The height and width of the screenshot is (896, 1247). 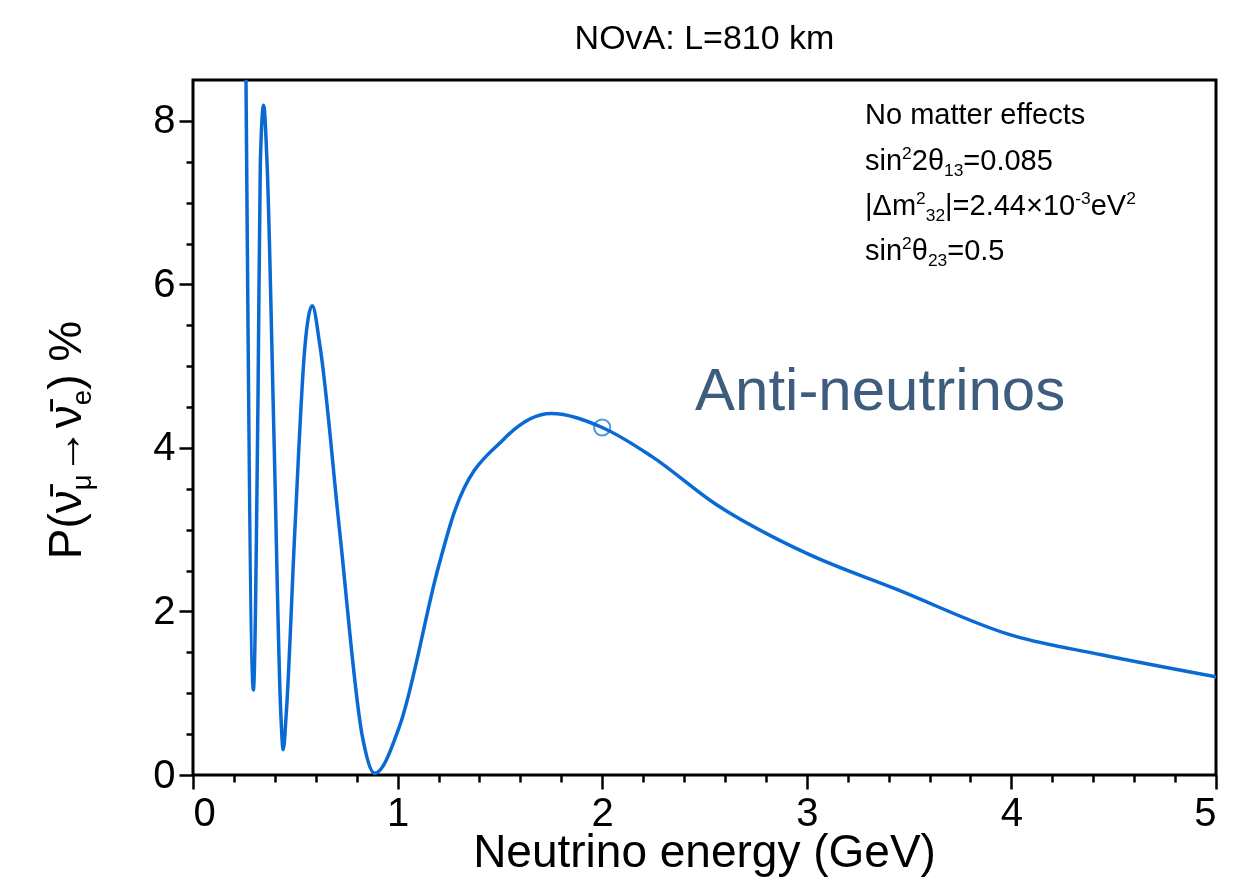 What do you see at coordinates (164, 773) in the screenshot?
I see `y-tick-label: 0` at bounding box center [164, 773].